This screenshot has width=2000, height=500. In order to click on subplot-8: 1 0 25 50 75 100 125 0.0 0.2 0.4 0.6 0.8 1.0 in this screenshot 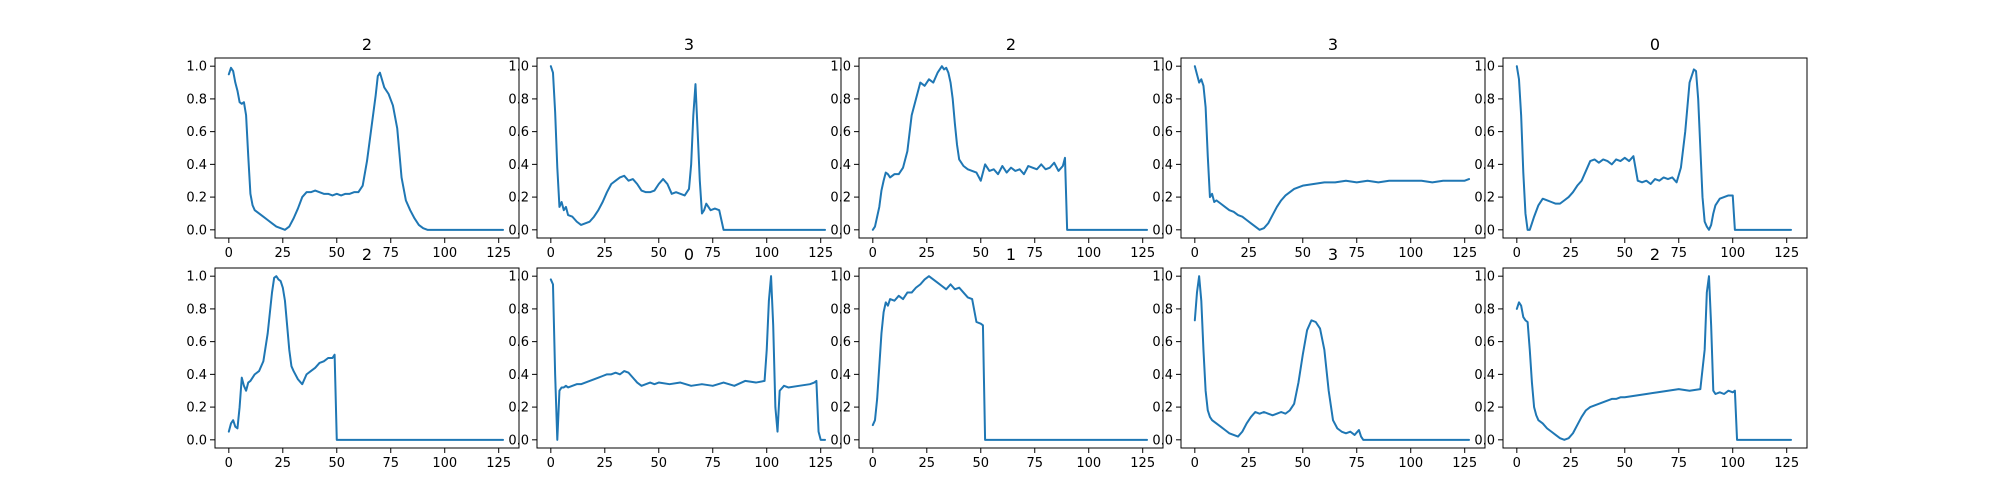, I will do `click(997, 358)`.